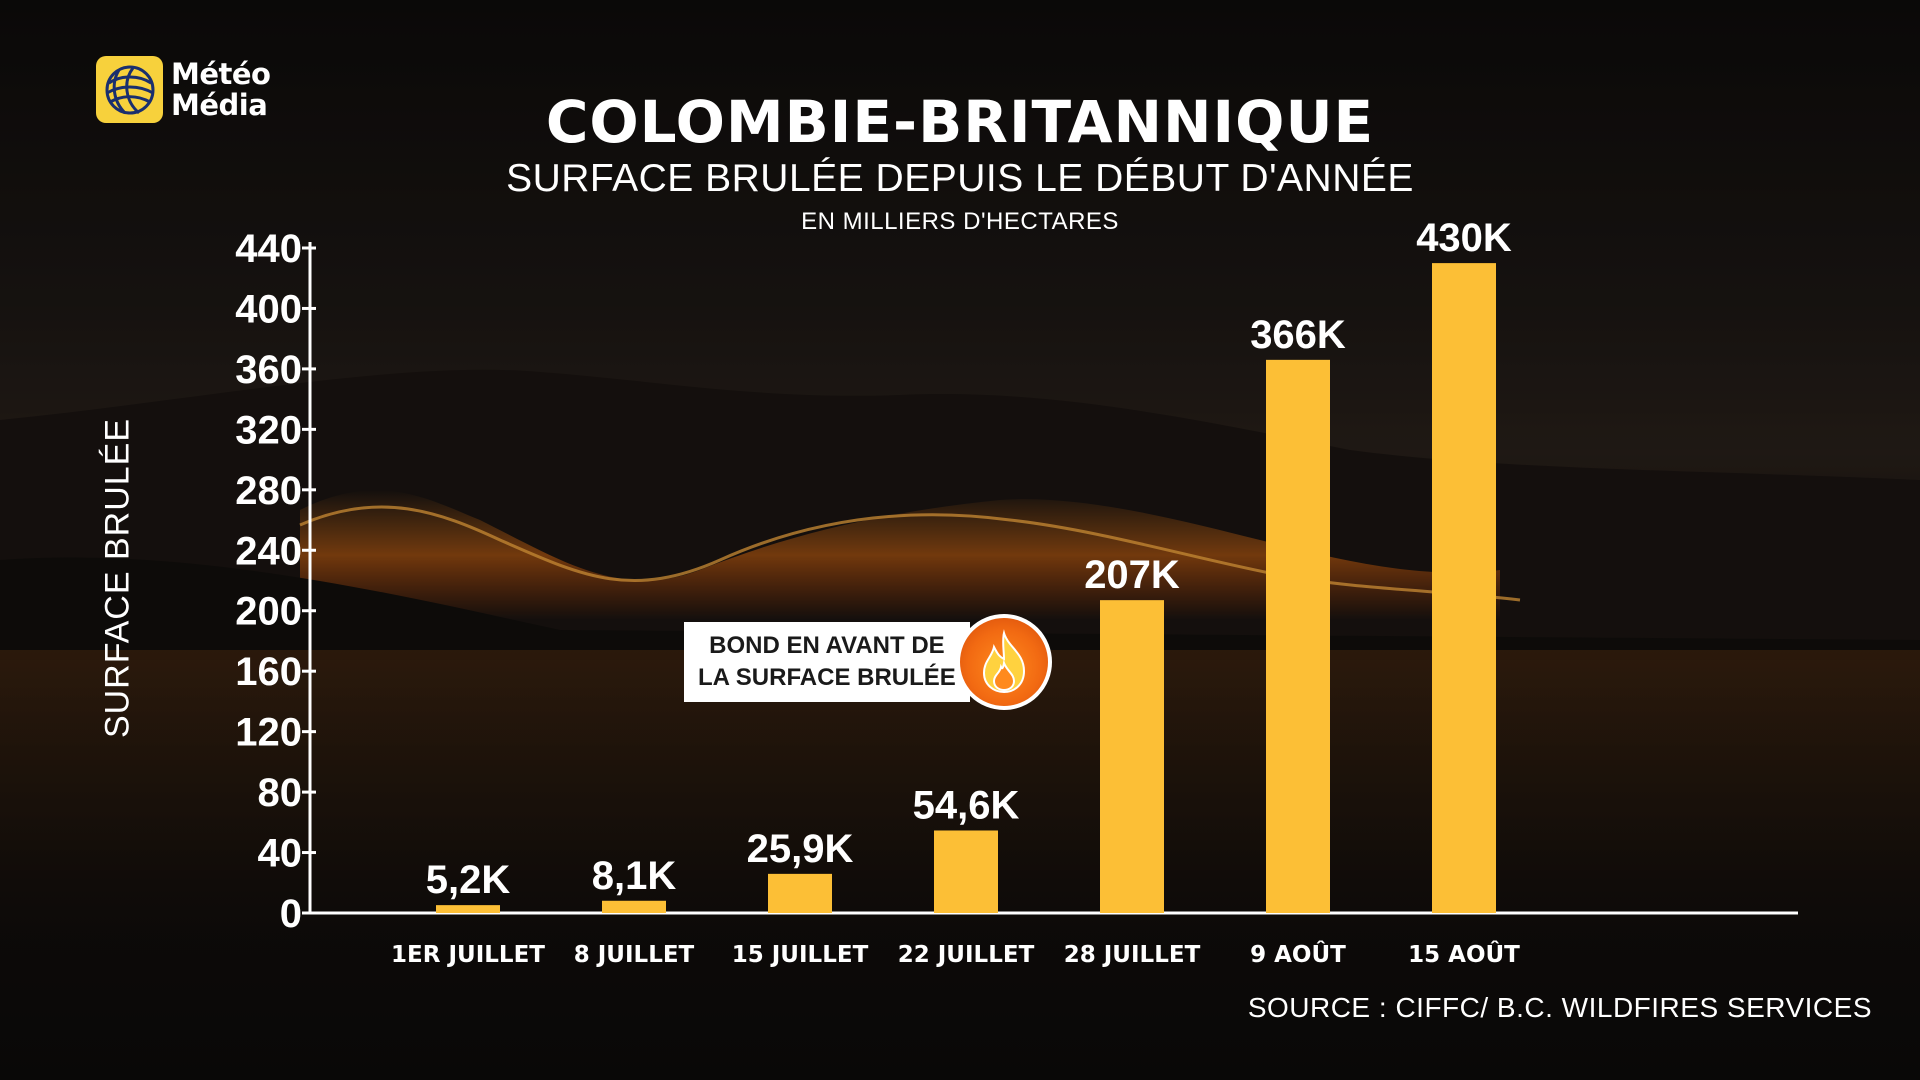 Image resolution: width=1920 pixels, height=1080 pixels. Describe the element at coordinates (129, 89) in the screenshot. I see `globe-icon` at that location.